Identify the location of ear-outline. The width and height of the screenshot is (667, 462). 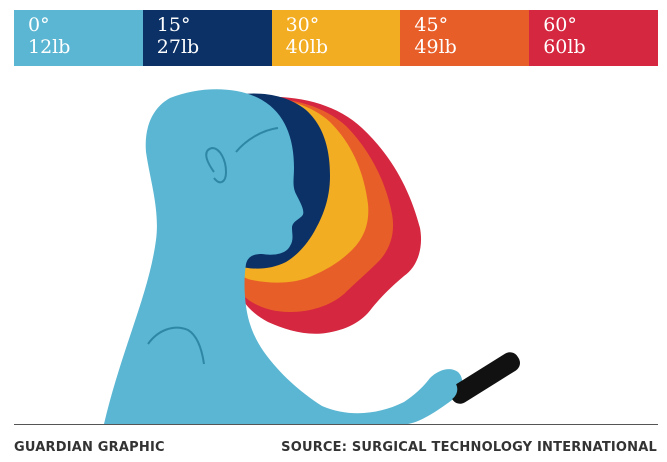
(216, 165).